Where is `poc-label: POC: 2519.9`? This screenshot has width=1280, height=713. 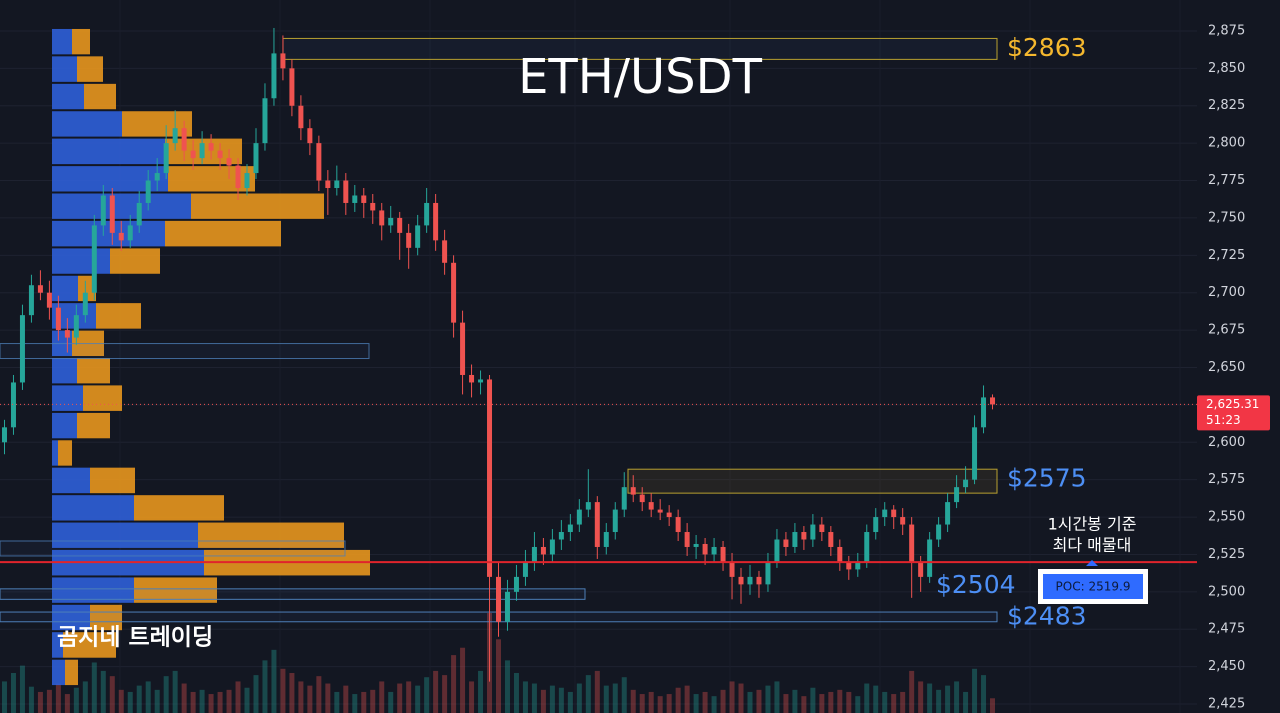 poc-label: POC: 2519.9 is located at coordinates (1093, 587).